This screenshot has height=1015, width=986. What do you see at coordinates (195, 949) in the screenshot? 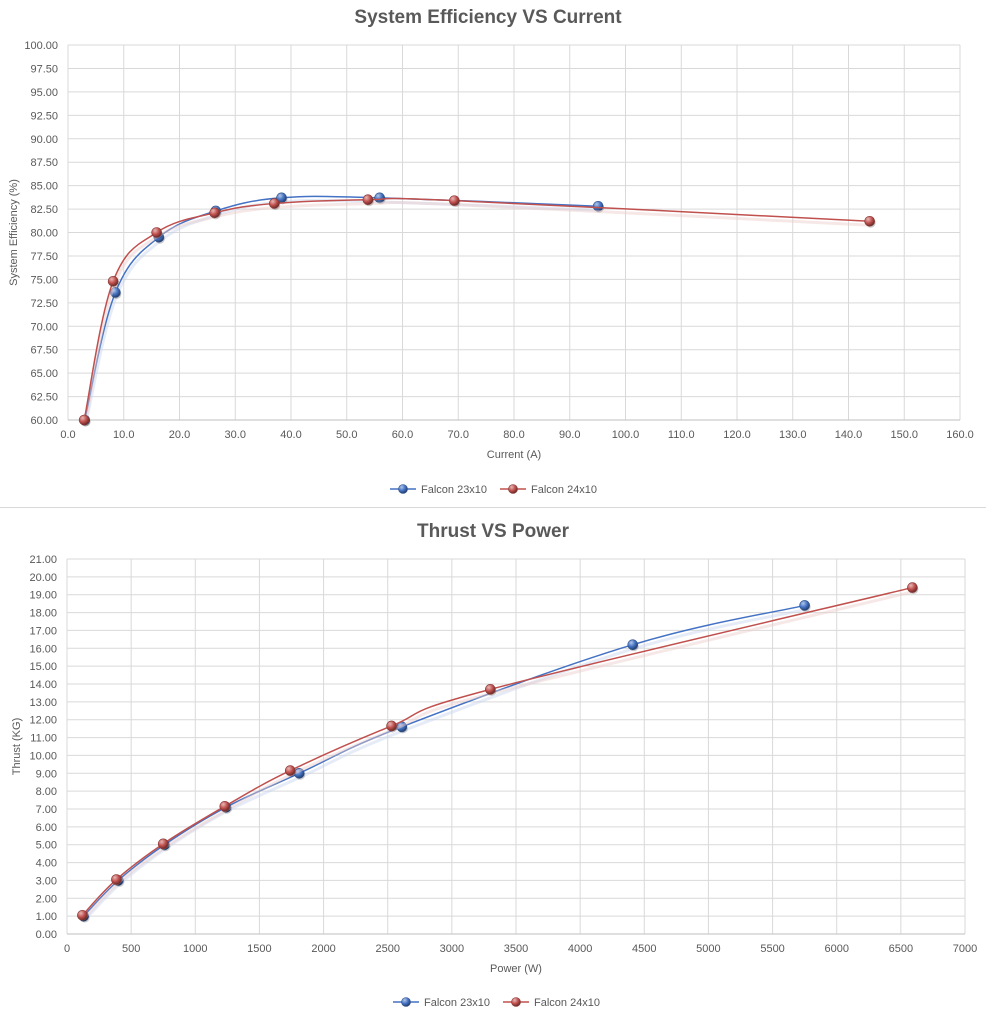
I see `x-tick-label: 1000` at bounding box center [195, 949].